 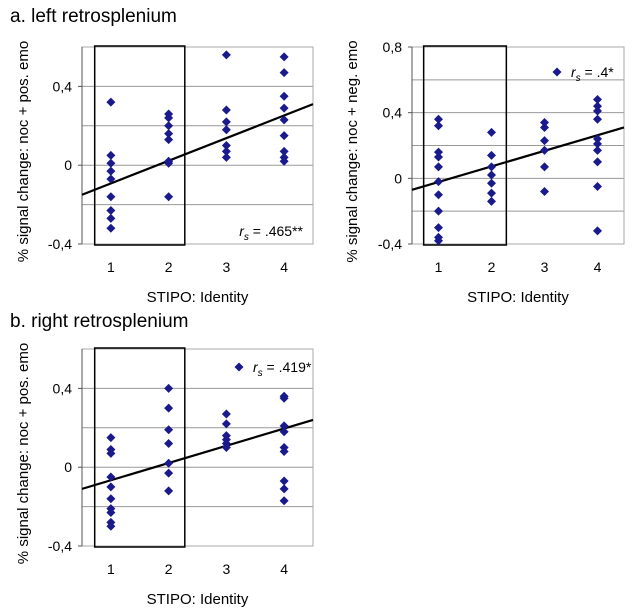 I want to click on annotation-marker, so click(x=557, y=72).